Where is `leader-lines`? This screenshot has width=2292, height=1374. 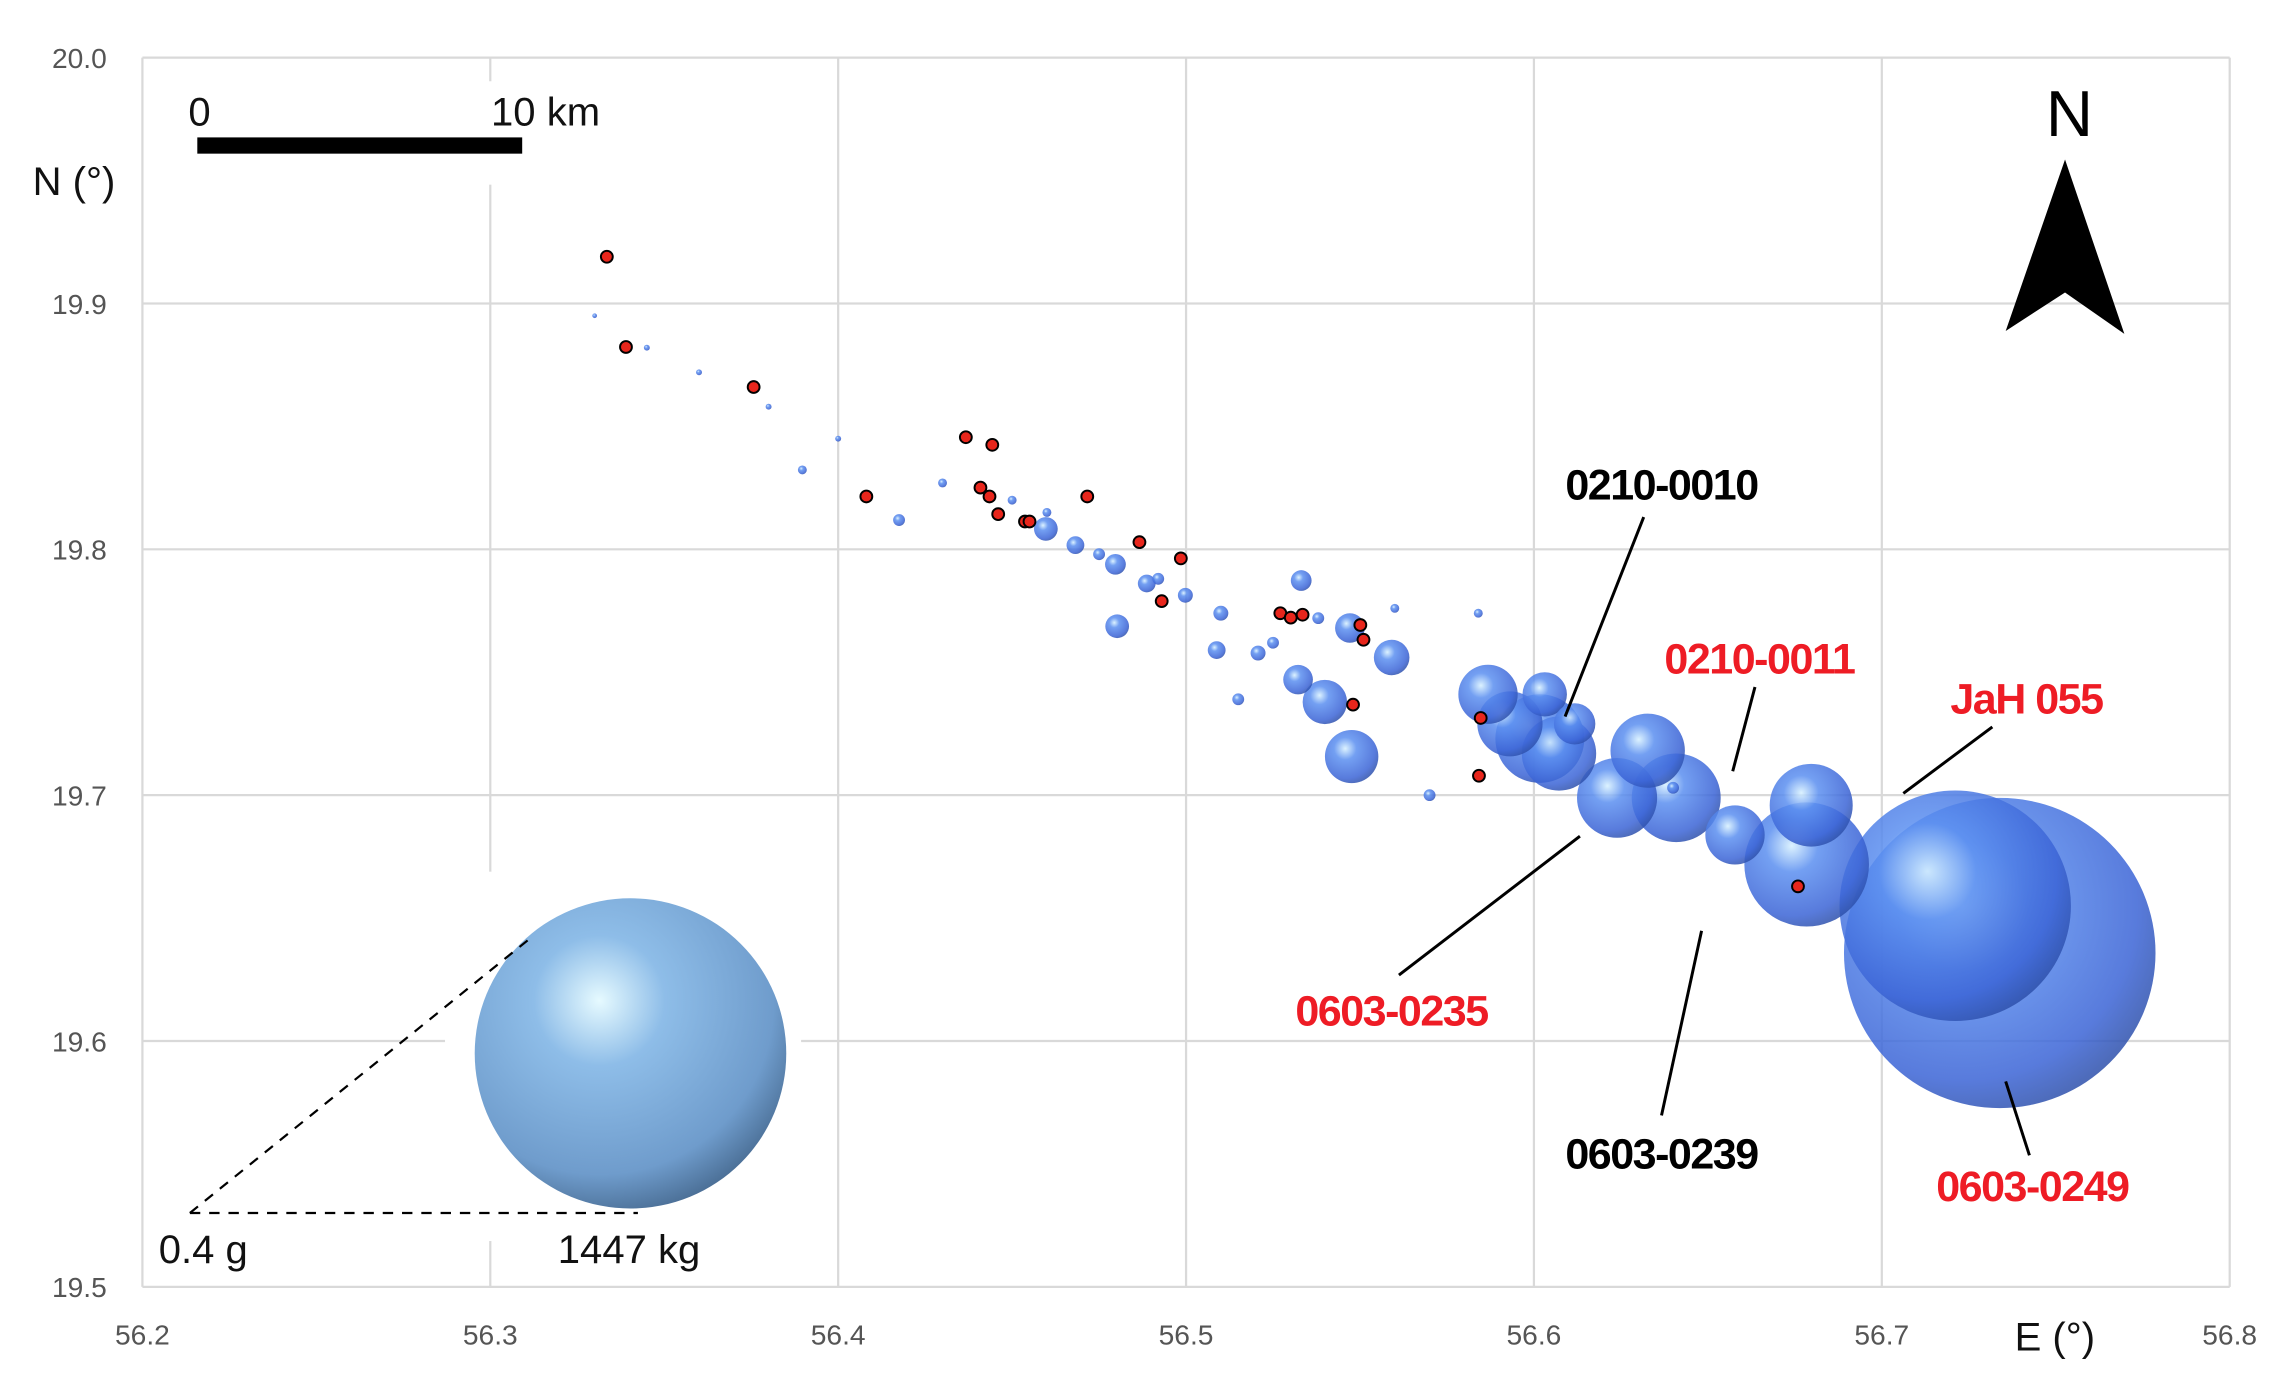 leader-lines is located at coordinates (1714, 836).